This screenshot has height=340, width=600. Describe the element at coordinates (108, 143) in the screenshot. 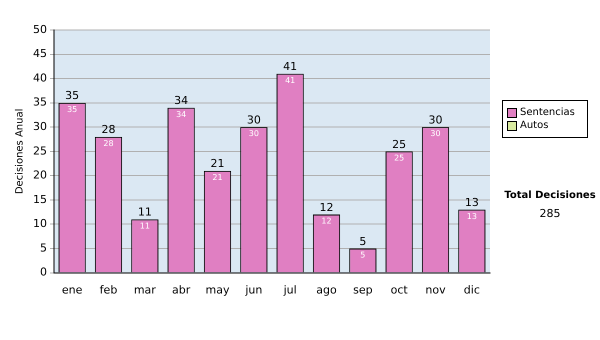

I see `data-label: 28` at that location.